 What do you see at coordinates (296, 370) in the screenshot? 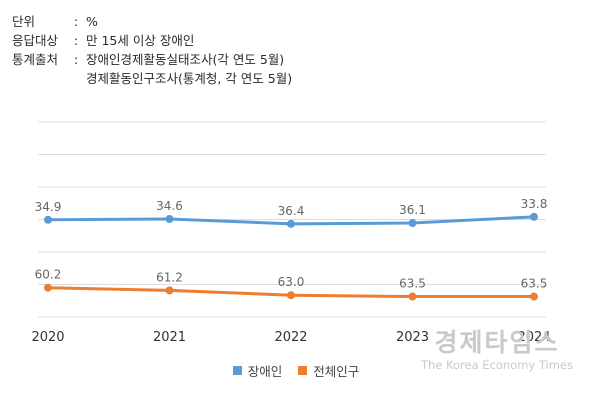
I see `chart-legend: 장애인 전체인구` at bounding box center [296, 370].